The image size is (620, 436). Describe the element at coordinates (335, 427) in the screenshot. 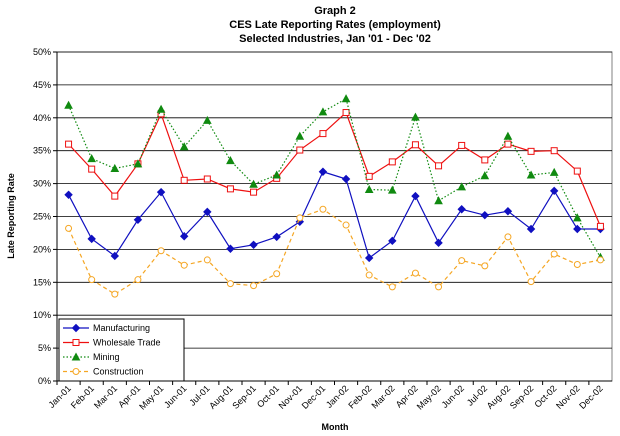

I see `x-axis-title: Month` at that location.